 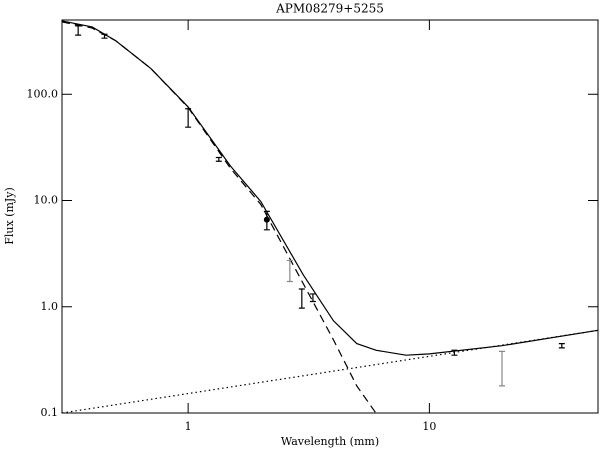 What do you see at coordinates (329, 9) in the screenshot?
I see `chart-title: APM08279+5255` at bounding box center [329, 9].